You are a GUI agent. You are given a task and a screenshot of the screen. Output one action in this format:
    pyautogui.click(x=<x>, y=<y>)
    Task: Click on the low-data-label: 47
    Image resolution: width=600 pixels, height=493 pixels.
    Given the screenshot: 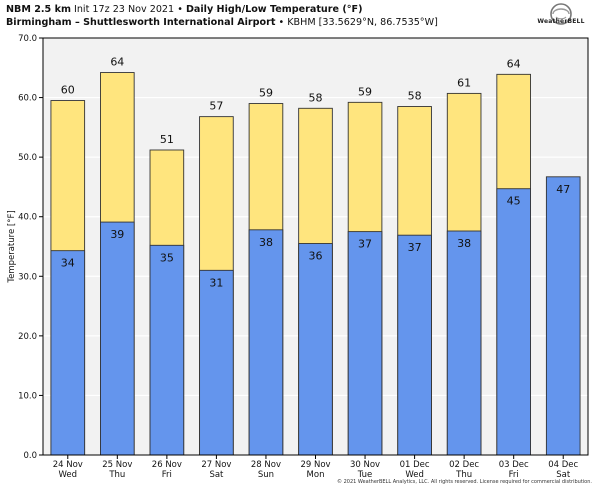 What is the action you would take?
    pyautogui.click(x=563, y=189)
    